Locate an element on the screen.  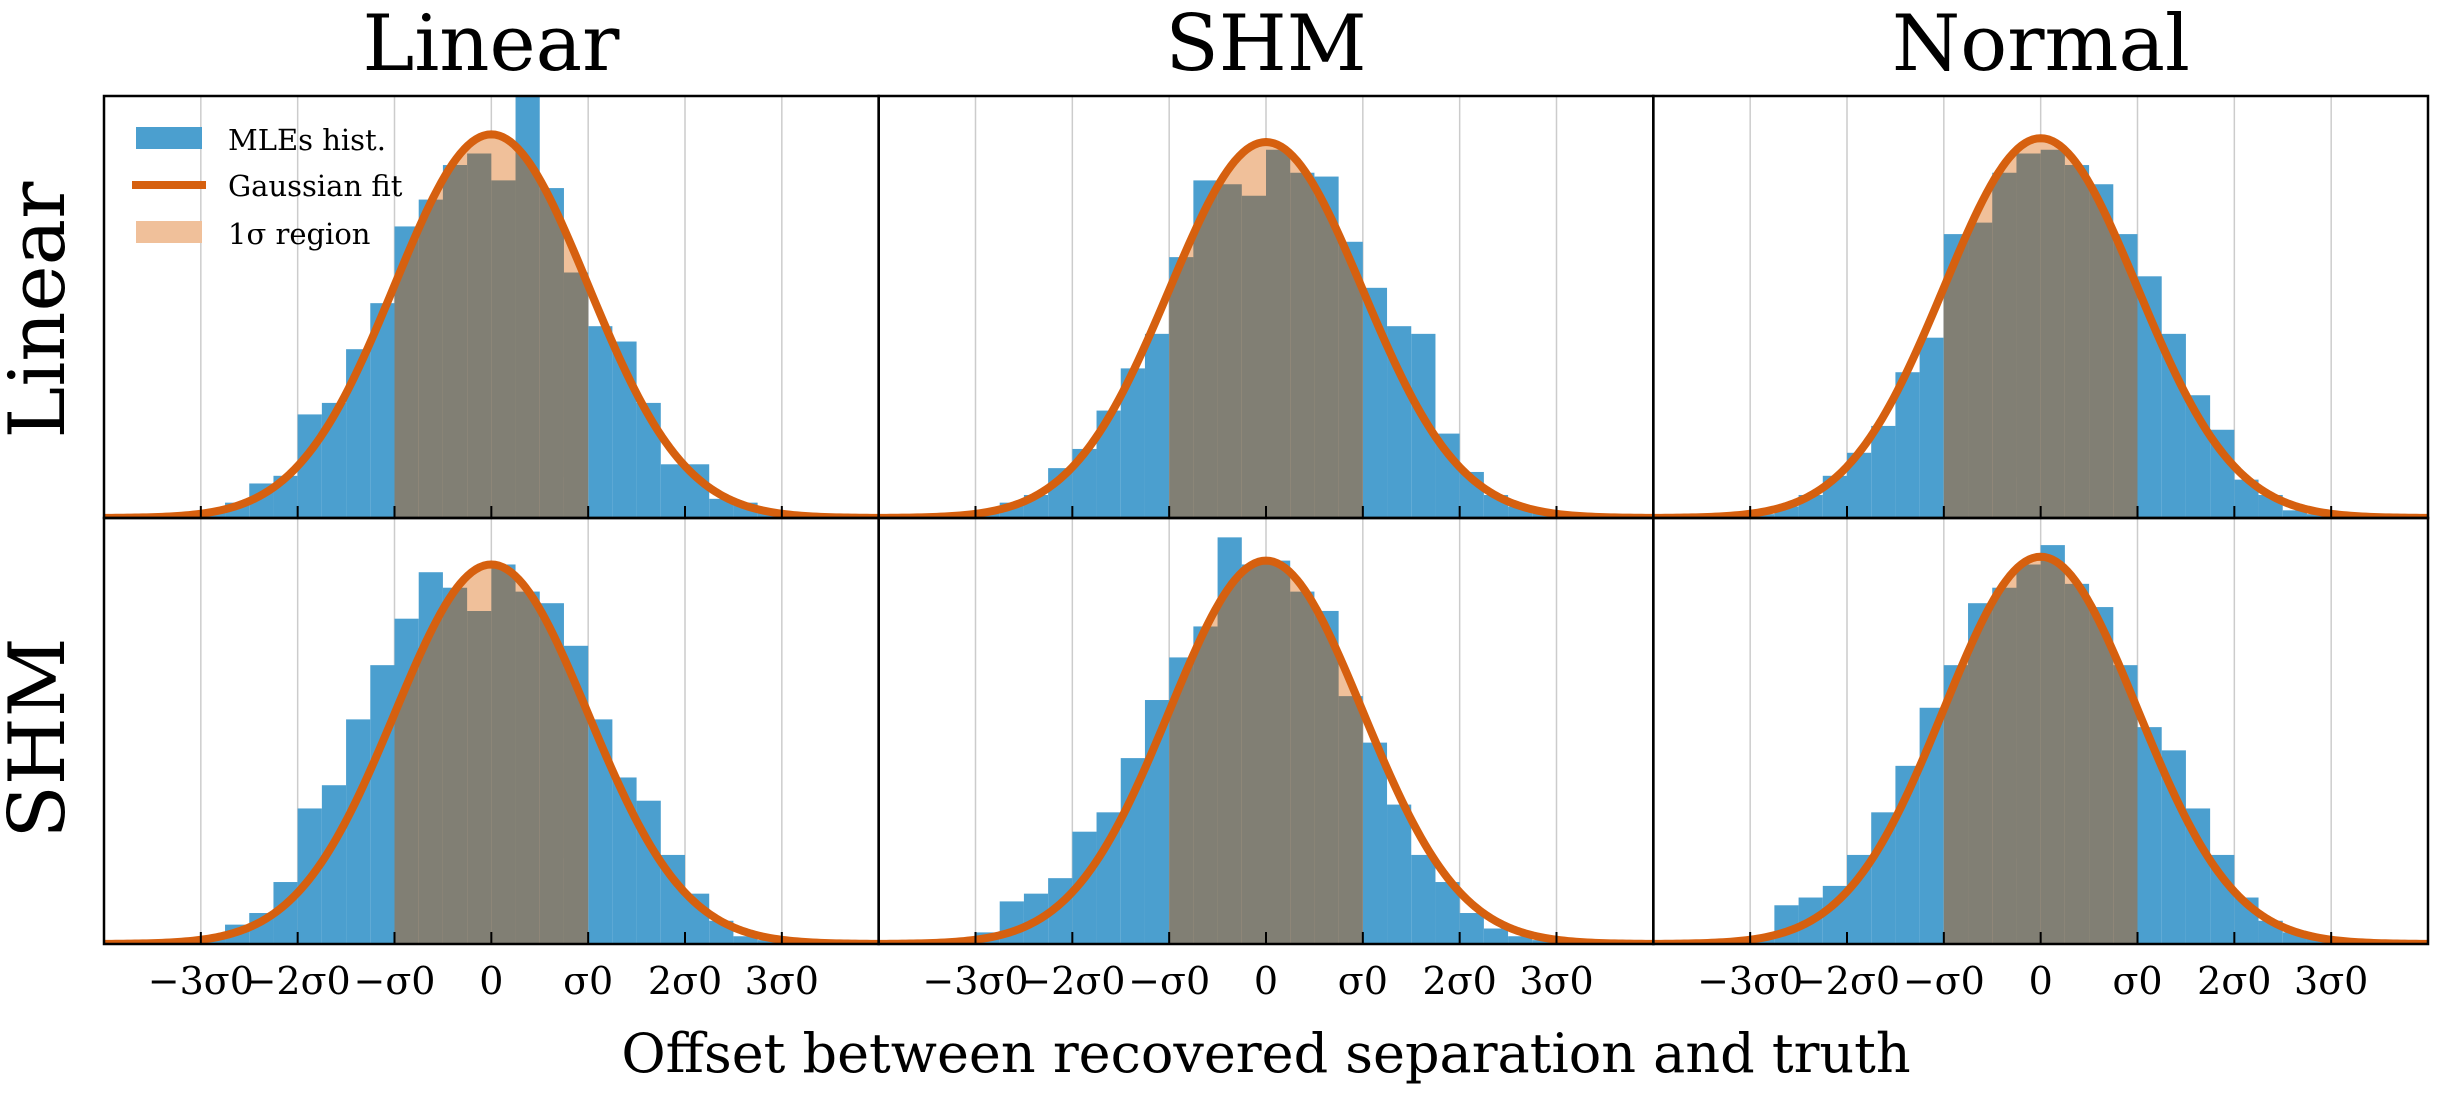
x-tick-label: −σ0 is located at coordinates (1944, 981).